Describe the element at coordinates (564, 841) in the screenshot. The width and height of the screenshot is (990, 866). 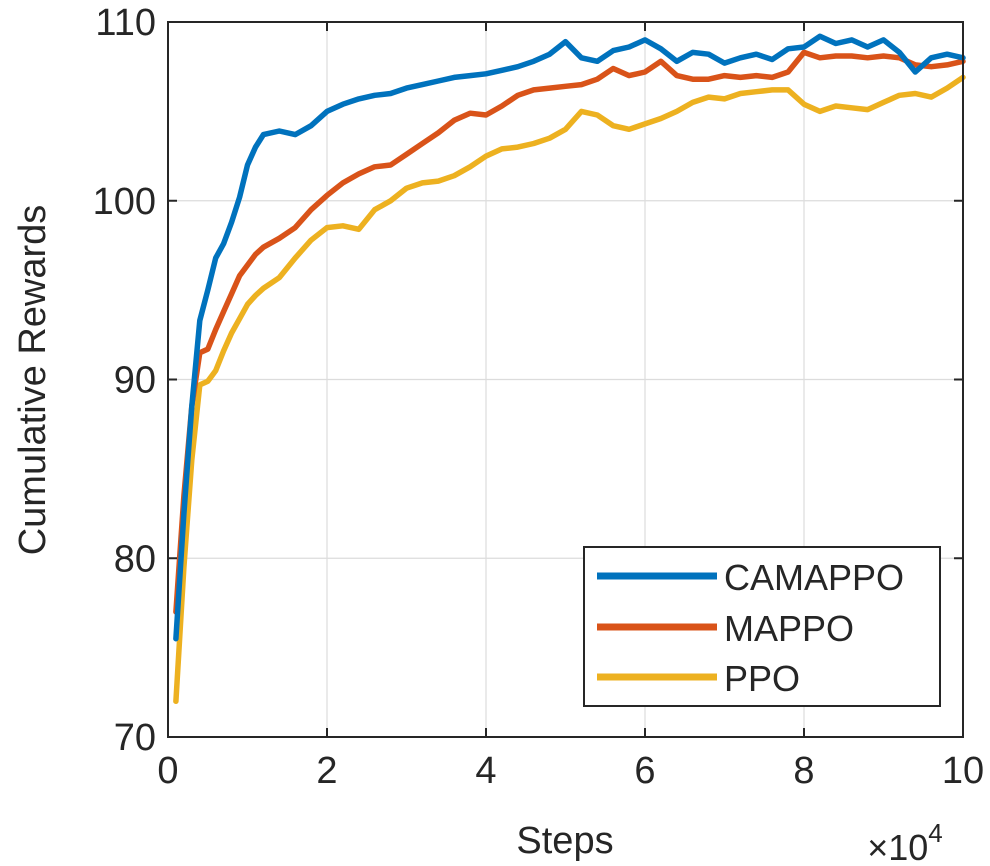
I see `x-axis-label: Steps` at that location.